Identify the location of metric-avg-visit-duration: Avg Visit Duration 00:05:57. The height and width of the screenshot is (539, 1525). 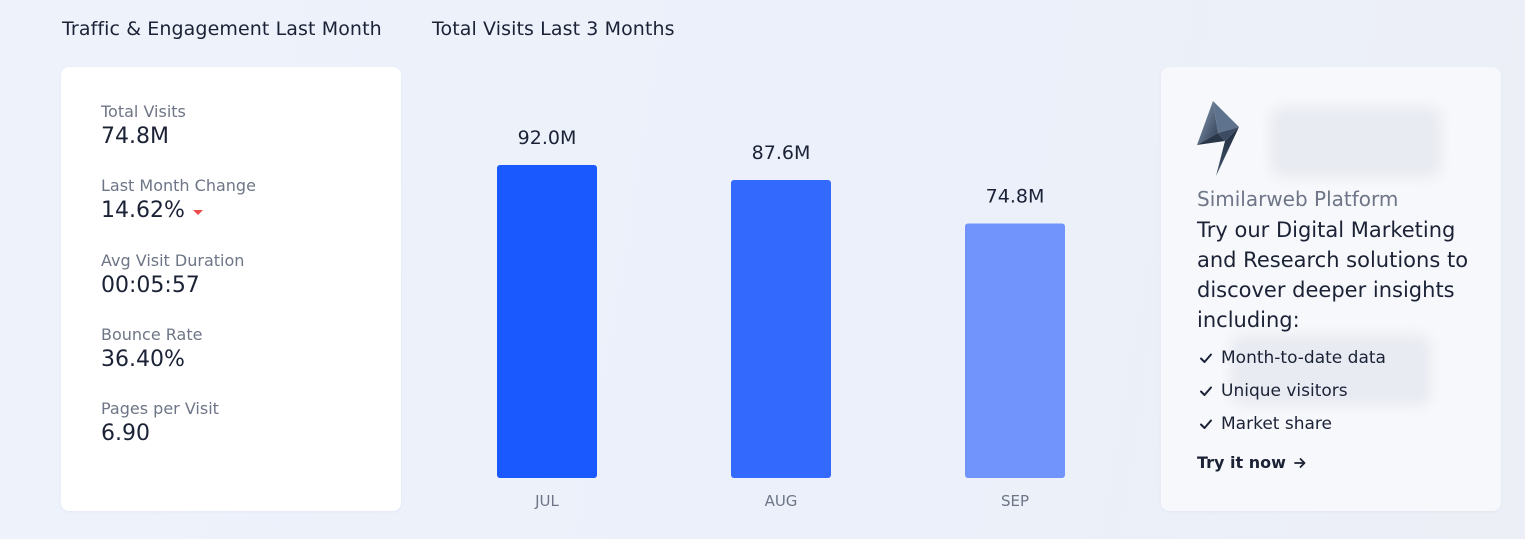
(172, 276).